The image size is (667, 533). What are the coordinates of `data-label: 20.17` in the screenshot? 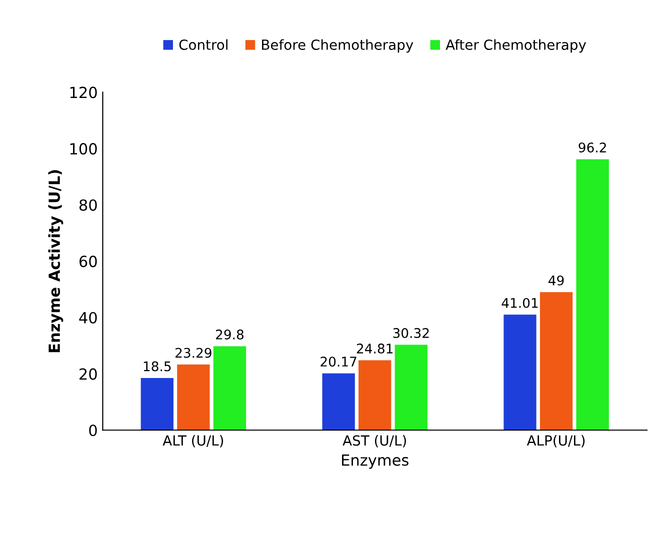 It's located at (338, 361).